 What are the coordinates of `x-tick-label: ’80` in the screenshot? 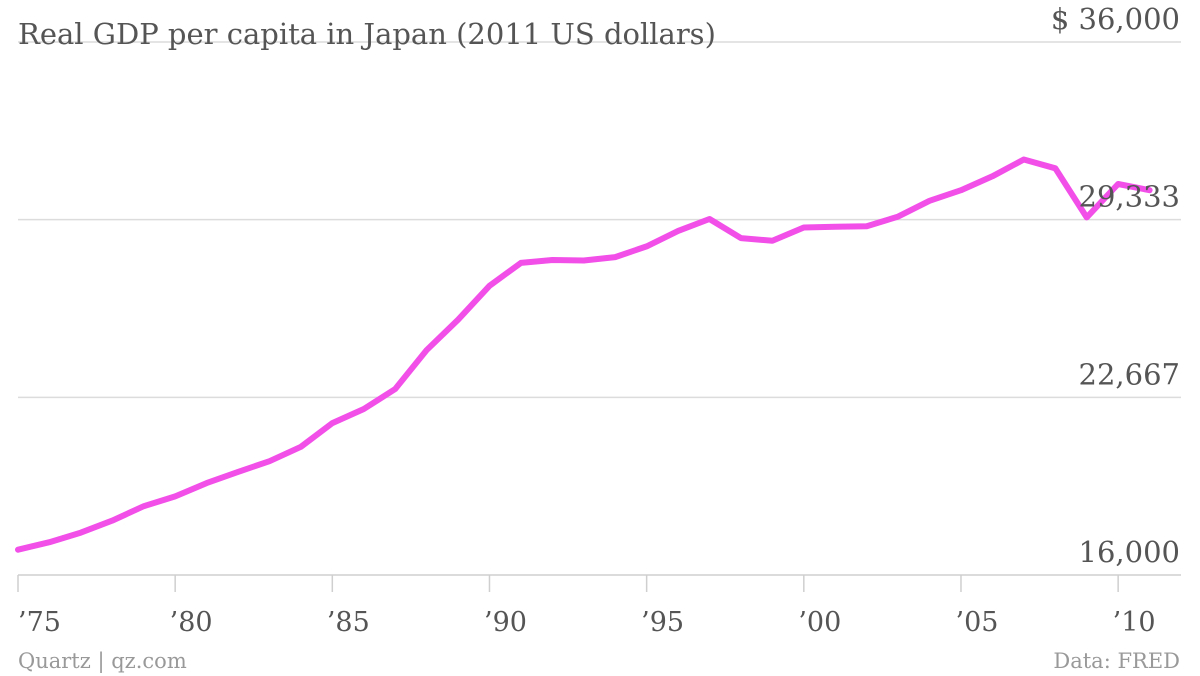 It's located at (191, 622).